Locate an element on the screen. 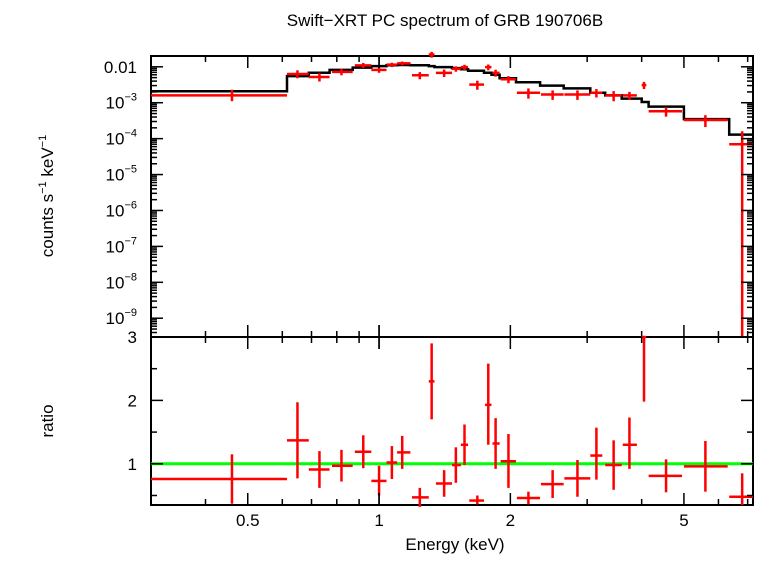  x-tick-label: 5 is located at coordinates (683, 520).